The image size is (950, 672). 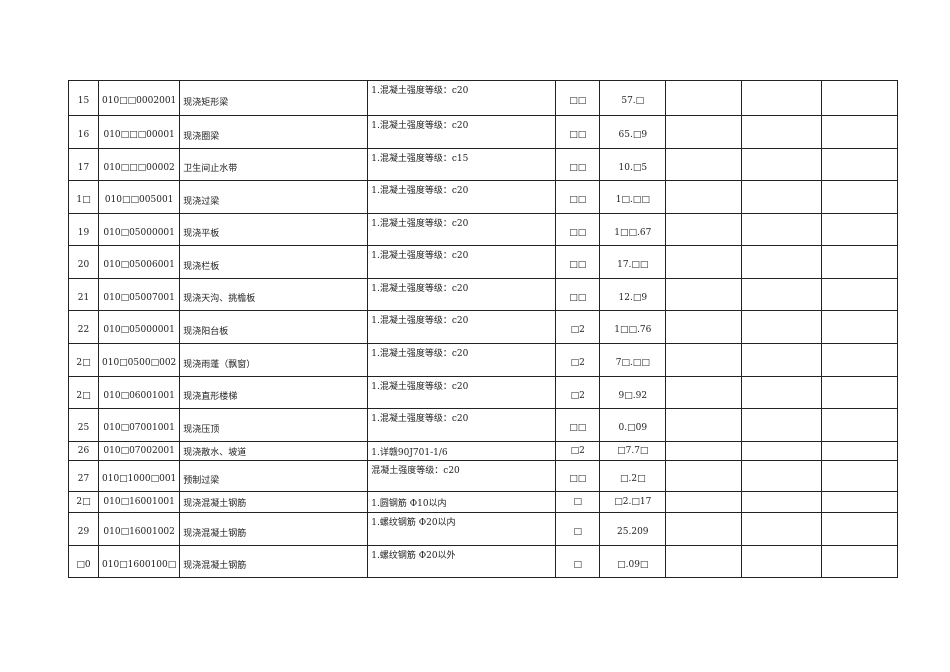 I want to click on table-row: 2□ 010□06001001 现浇直形楼梯 1.混凝土强度等级：c20 □2 9□.92, so click(x=483, y=392).